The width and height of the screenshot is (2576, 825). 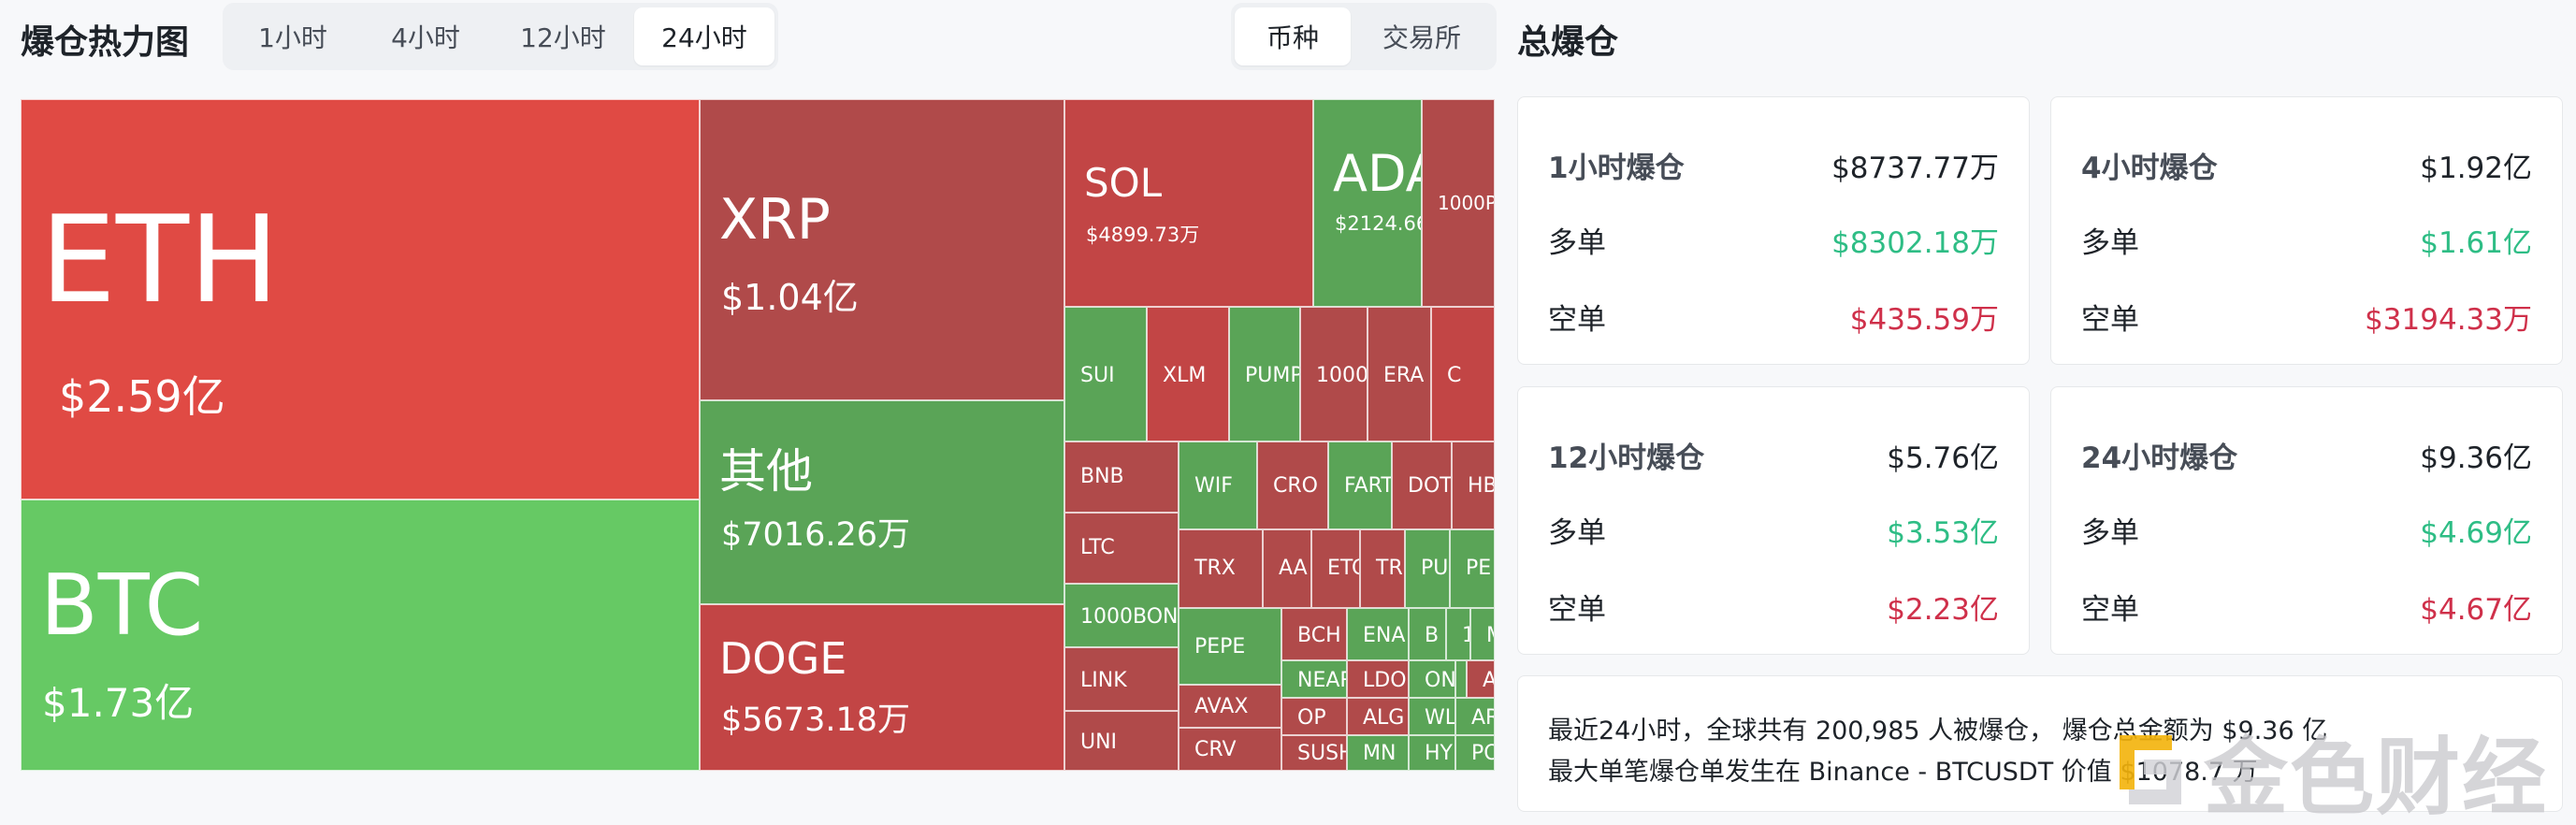 I want to click on treemap-cell-xlm: XLM, so click(x=1188, y=374).